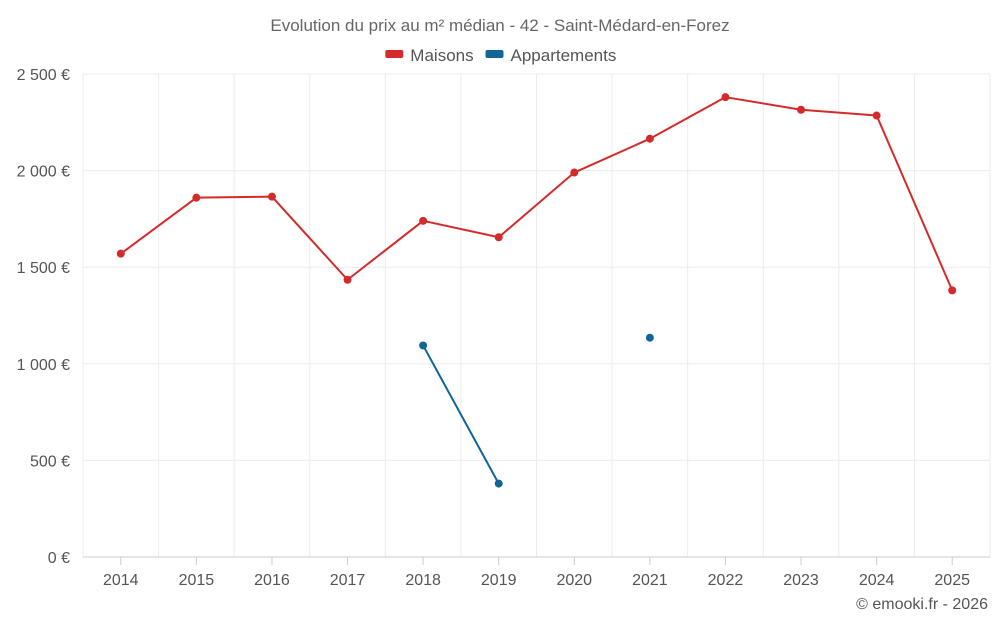 The width and height of the screenshot is (1000, 625). Describe the element at coordinates (499, 580) in the screenshot. I see `x-tick-label: 2019` at that location.